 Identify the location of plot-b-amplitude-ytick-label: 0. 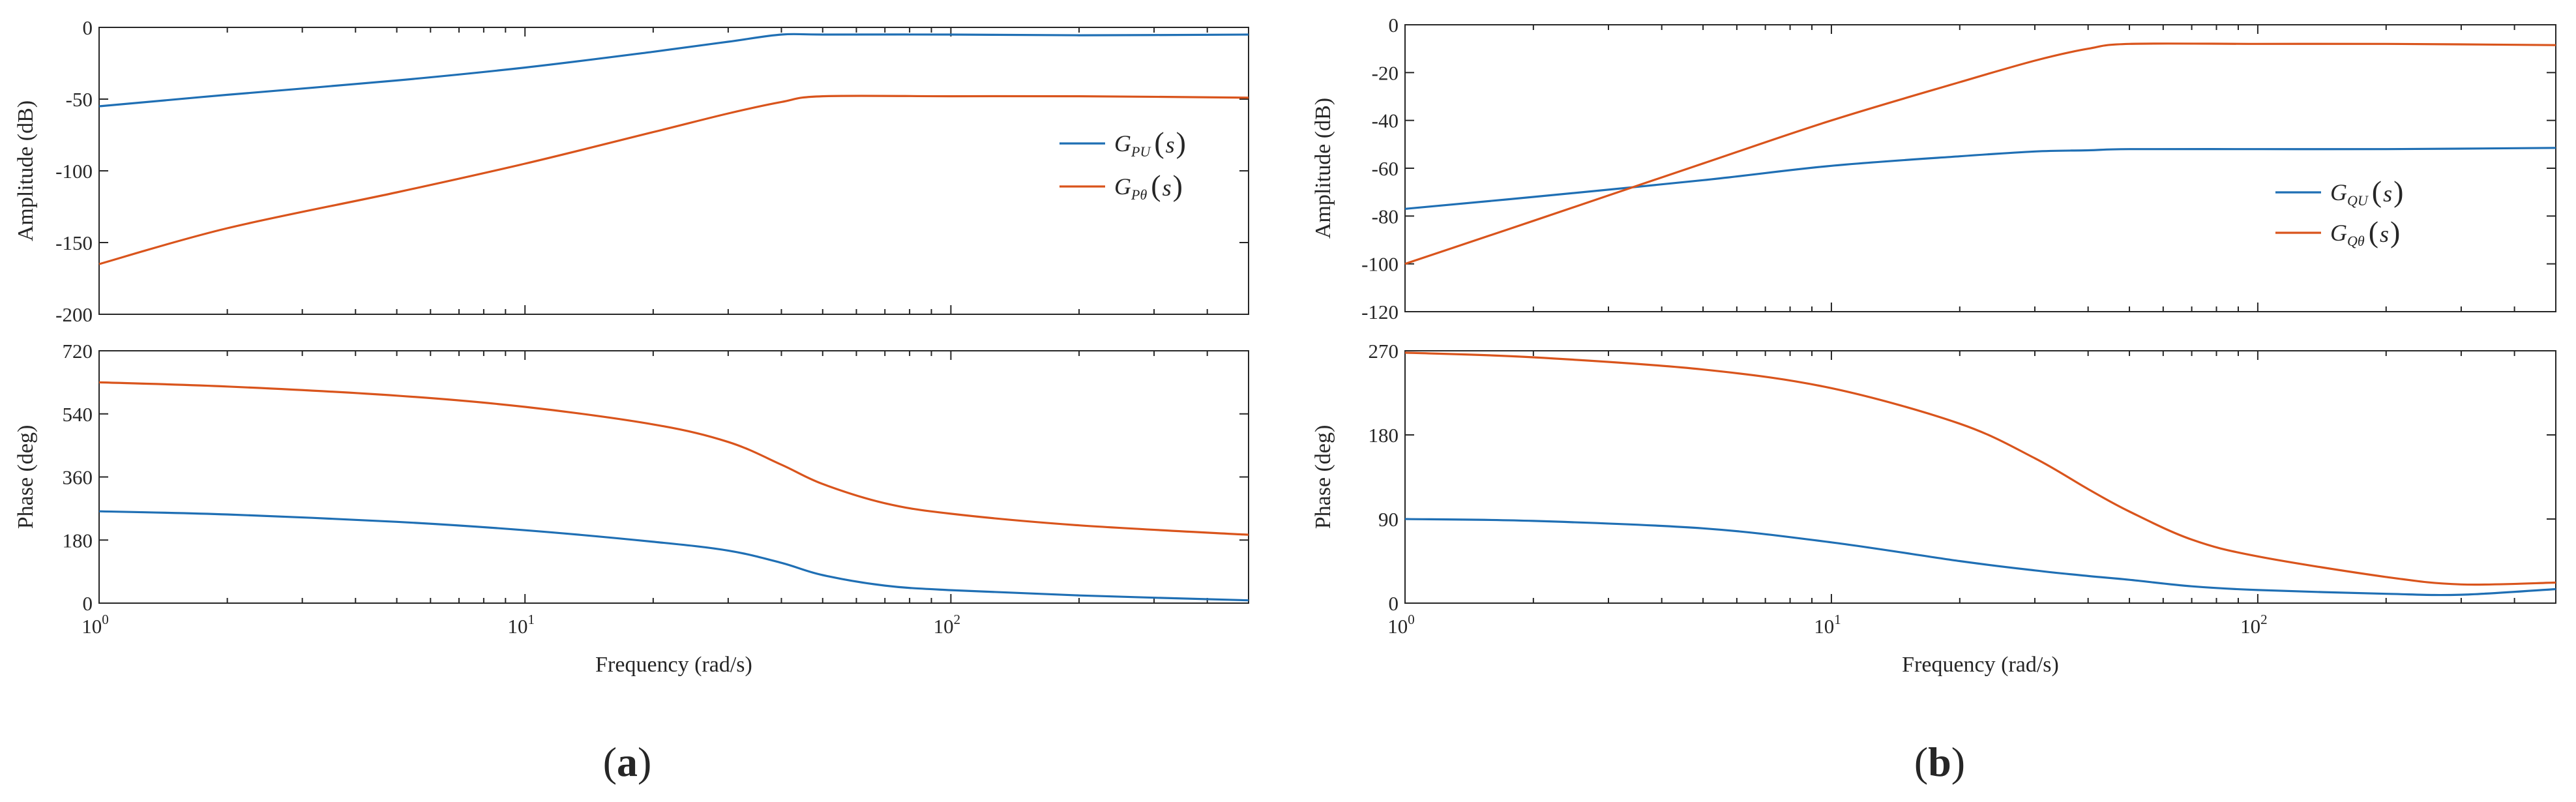
(1394, 25).